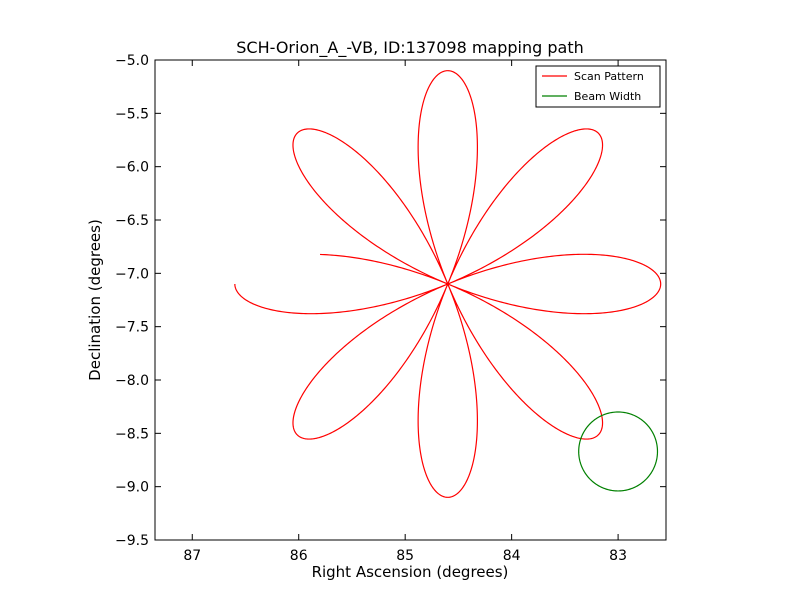 The width and height of the screenshot is (800, 604). I want to click on y-tick-label: −6.0, so click(132, 168).